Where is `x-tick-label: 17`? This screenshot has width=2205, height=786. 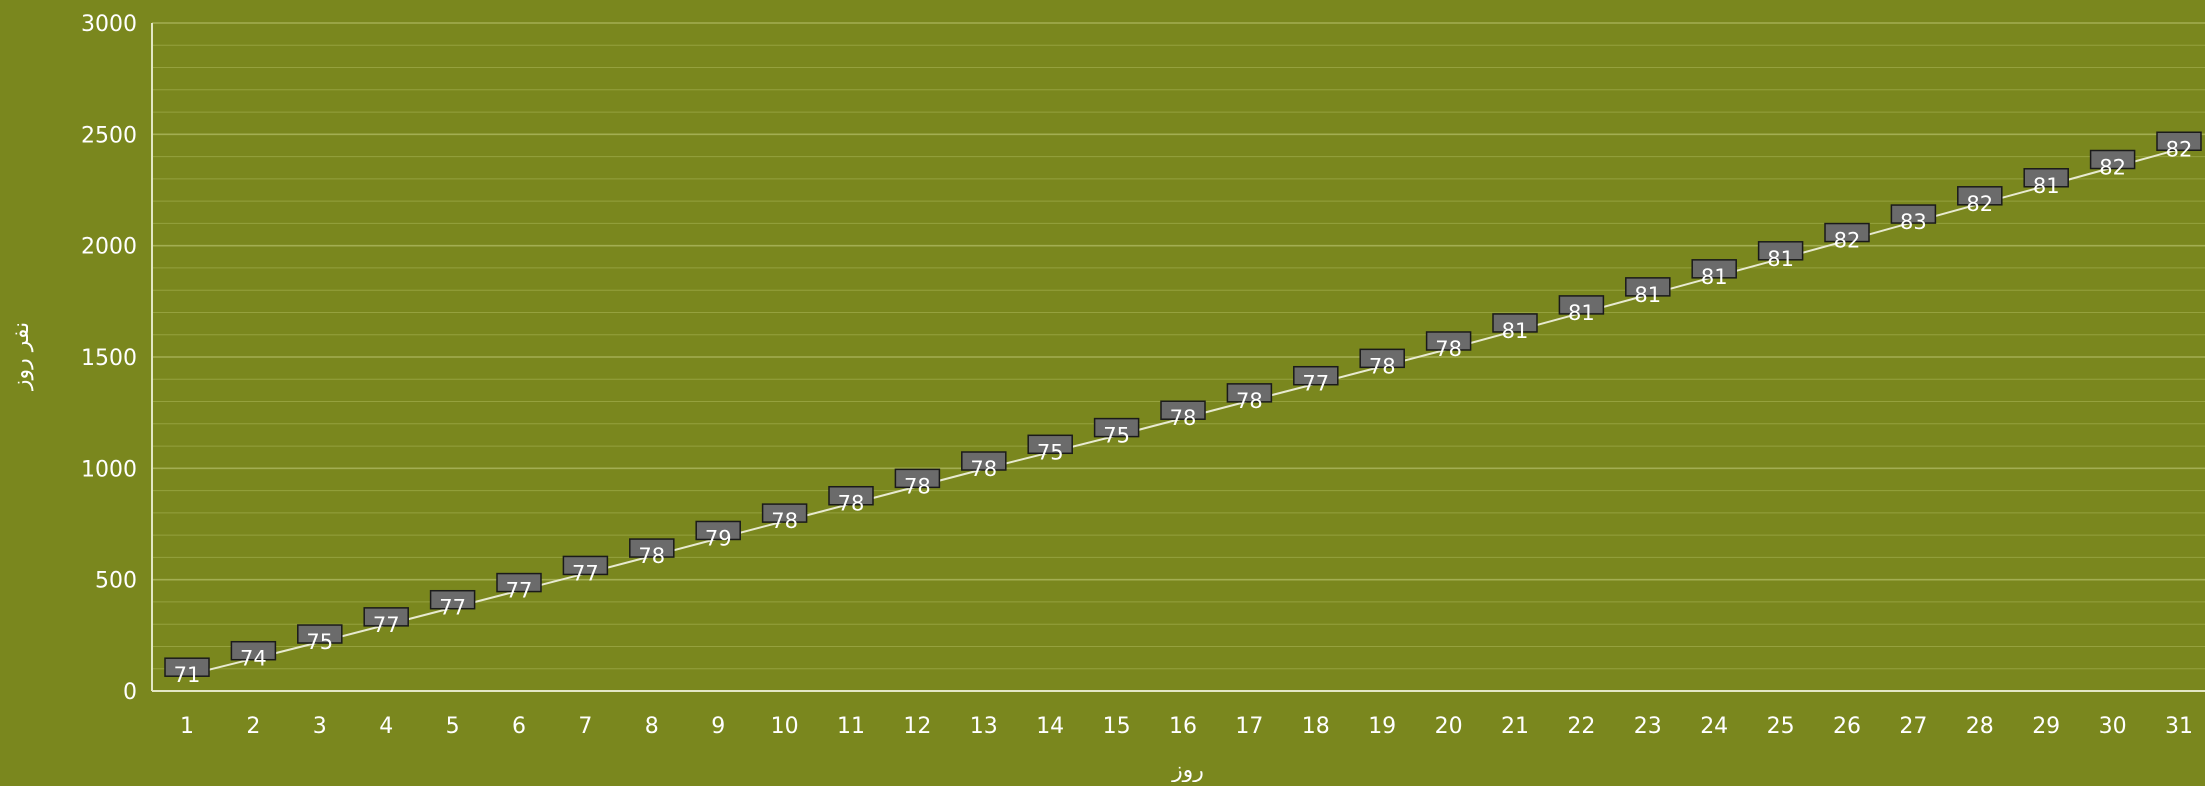 x-tick-label: 17 is located at coordinates (1249, 726).